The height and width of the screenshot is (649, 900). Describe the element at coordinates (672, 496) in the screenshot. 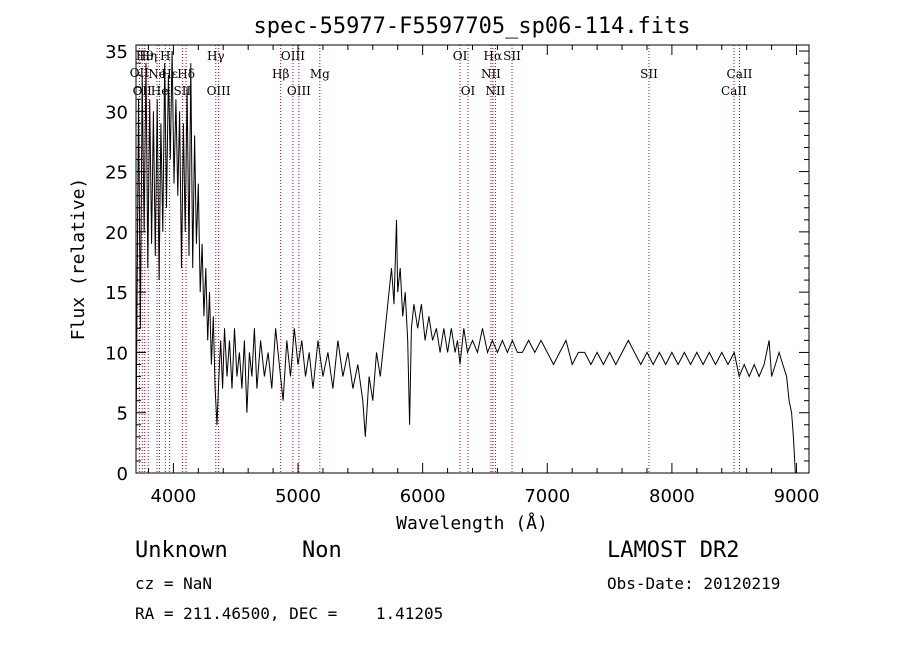

I see `x-tick-label: 8000` at that location.